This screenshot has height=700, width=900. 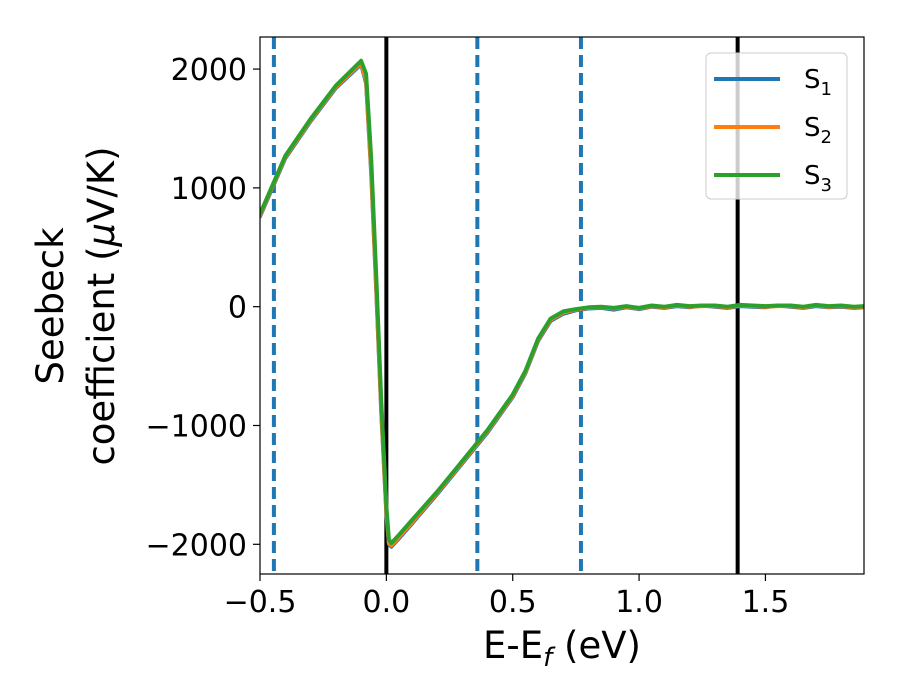 What do you see at coordinates (513, 602) in the screenshot?
I see `x-tick-label: 0.5` at bounding box center [513, 602].